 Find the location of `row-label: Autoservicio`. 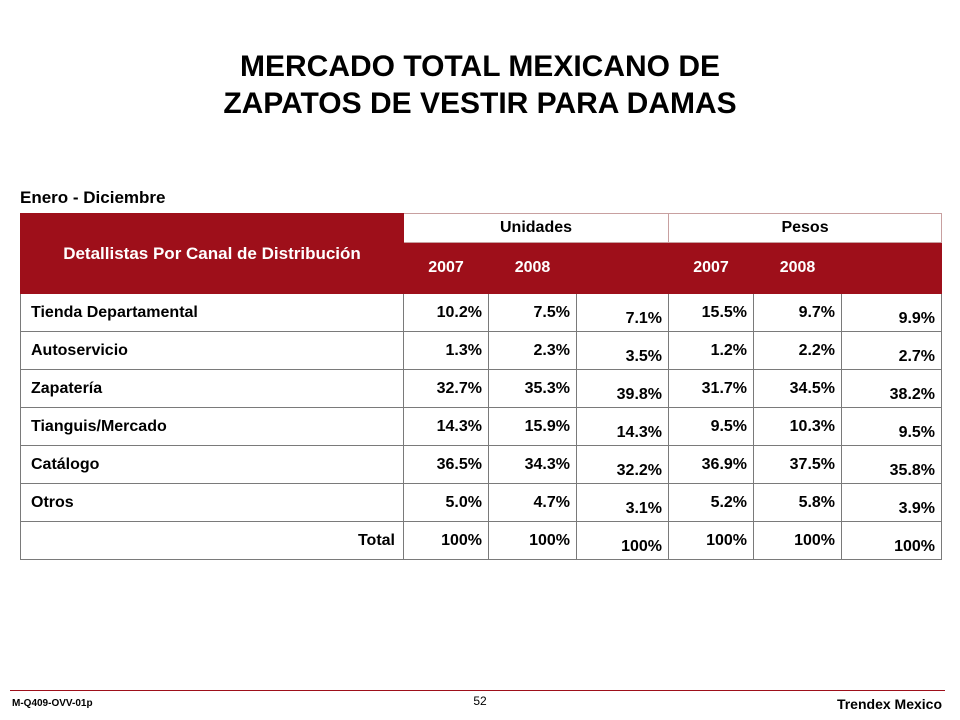

row-label: Autoservicio is located at coordinates (212, 350).